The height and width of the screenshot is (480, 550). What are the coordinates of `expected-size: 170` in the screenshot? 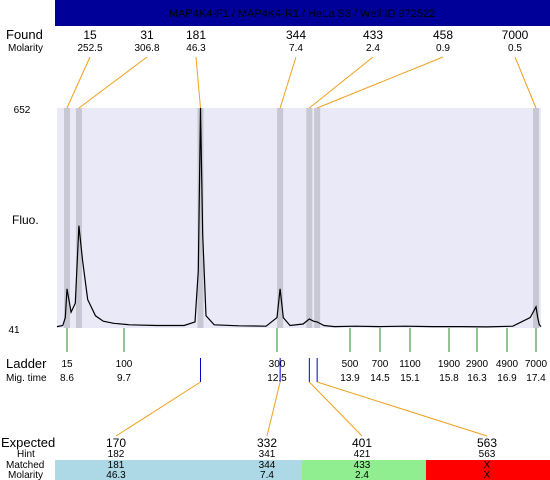 It's located at (116, 443).